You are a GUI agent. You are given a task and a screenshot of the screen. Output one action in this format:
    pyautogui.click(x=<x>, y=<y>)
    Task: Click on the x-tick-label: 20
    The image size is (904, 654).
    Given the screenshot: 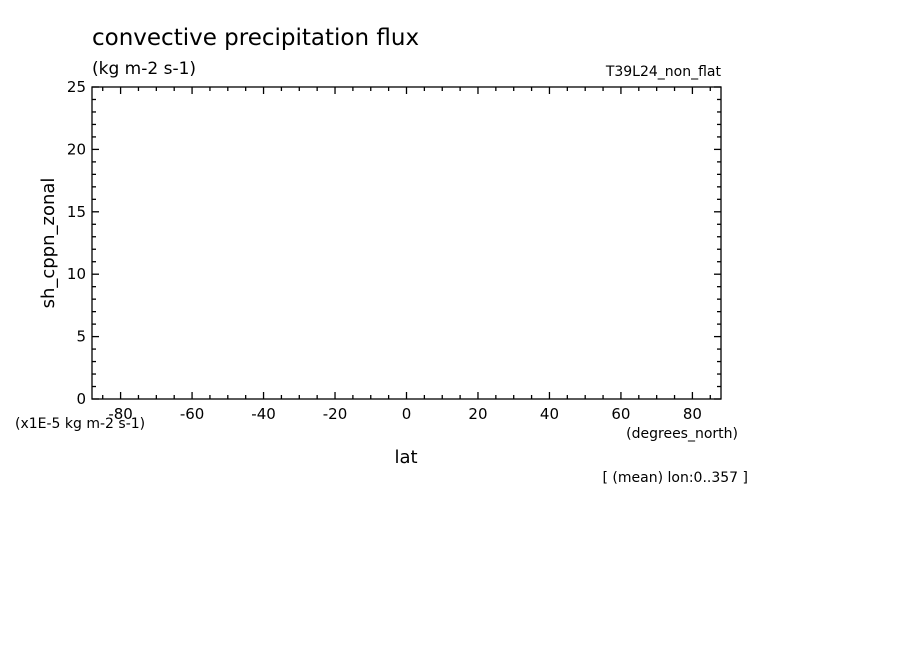 What is the action you would take?
    pyautogui.click(x=477, y=414)
    